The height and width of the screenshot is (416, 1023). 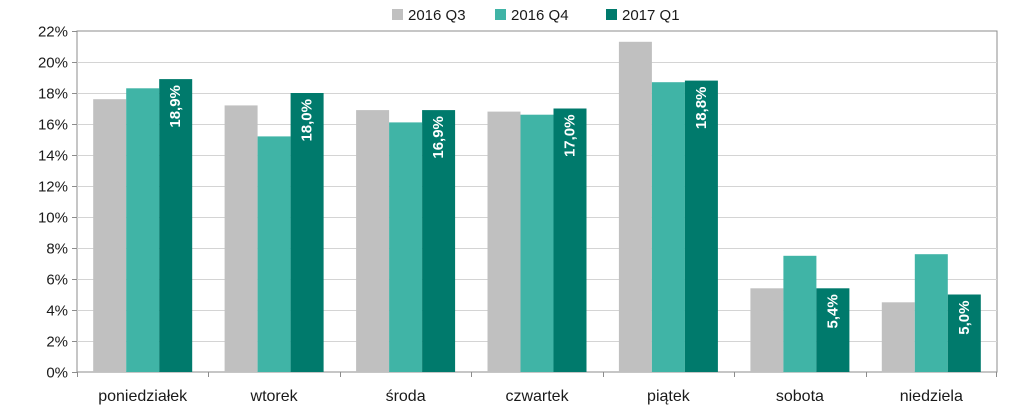 What do you see at coordinates (307, 120) in the screenshot?
I see `data-label: 18,0%` at bounding box center [307, 120].